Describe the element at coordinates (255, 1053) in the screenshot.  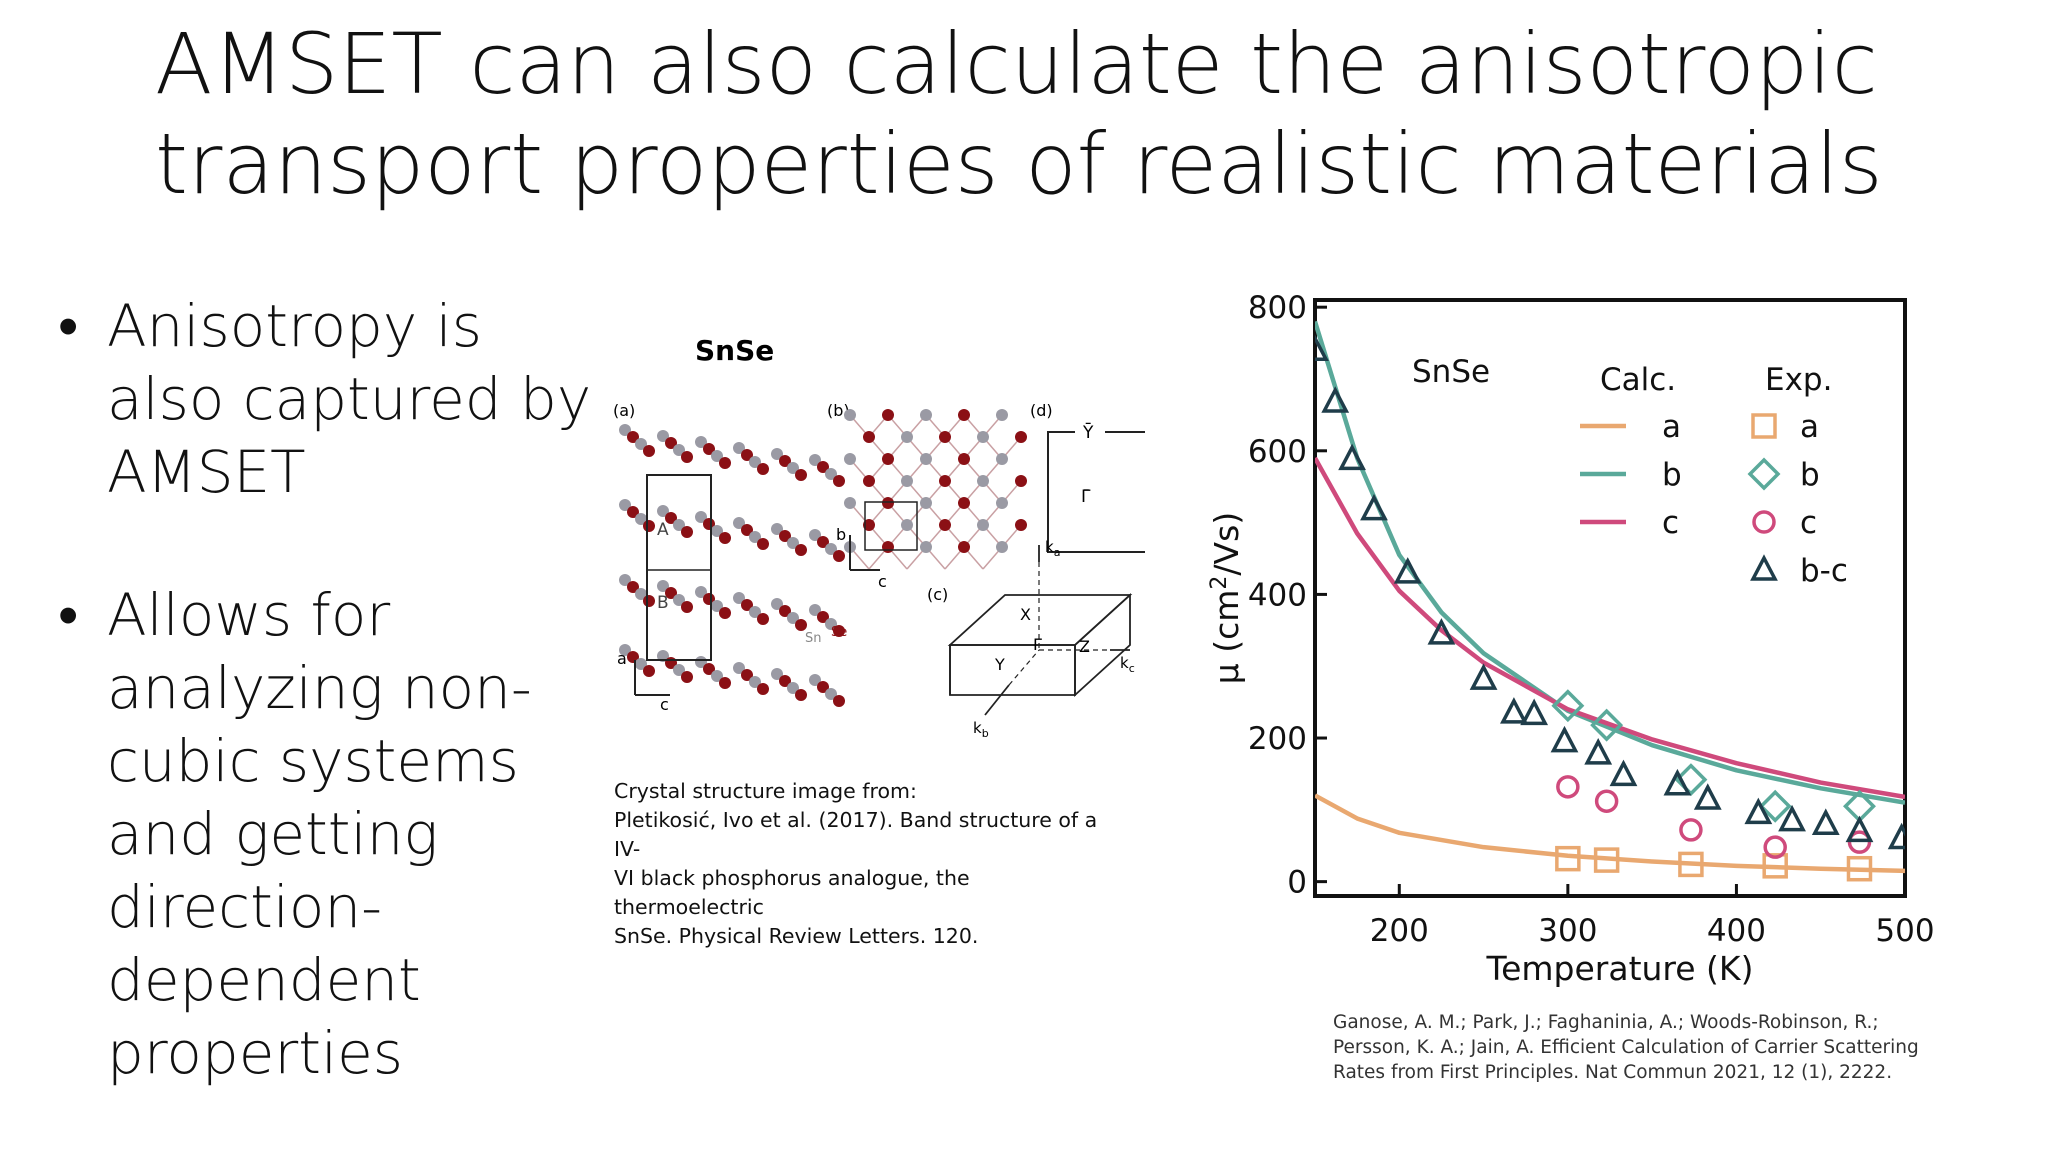
I see `bullet-line: properties` at that location.